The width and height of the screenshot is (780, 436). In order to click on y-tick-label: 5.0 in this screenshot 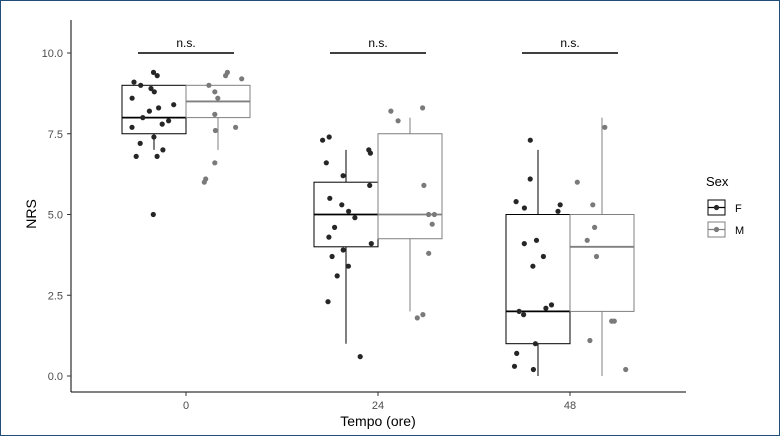, I will do `click(55, 216)`.